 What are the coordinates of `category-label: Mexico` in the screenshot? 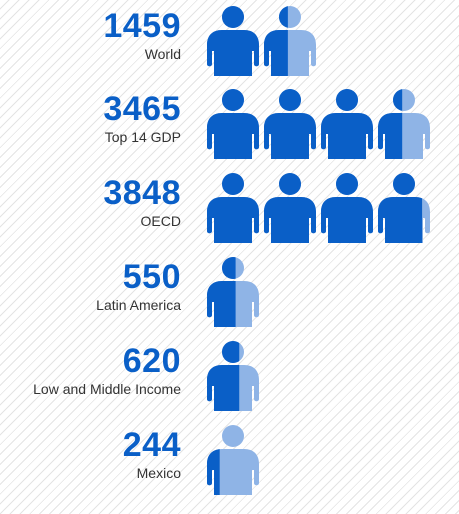 It's located at (158, 473).